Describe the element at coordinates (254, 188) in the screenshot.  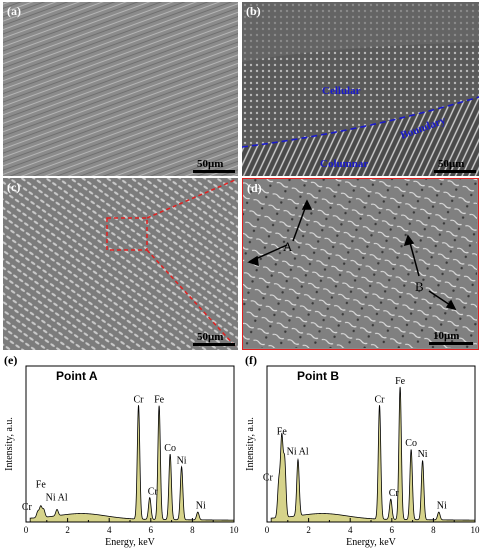
I see `panel-label-d: (d)` at that location.